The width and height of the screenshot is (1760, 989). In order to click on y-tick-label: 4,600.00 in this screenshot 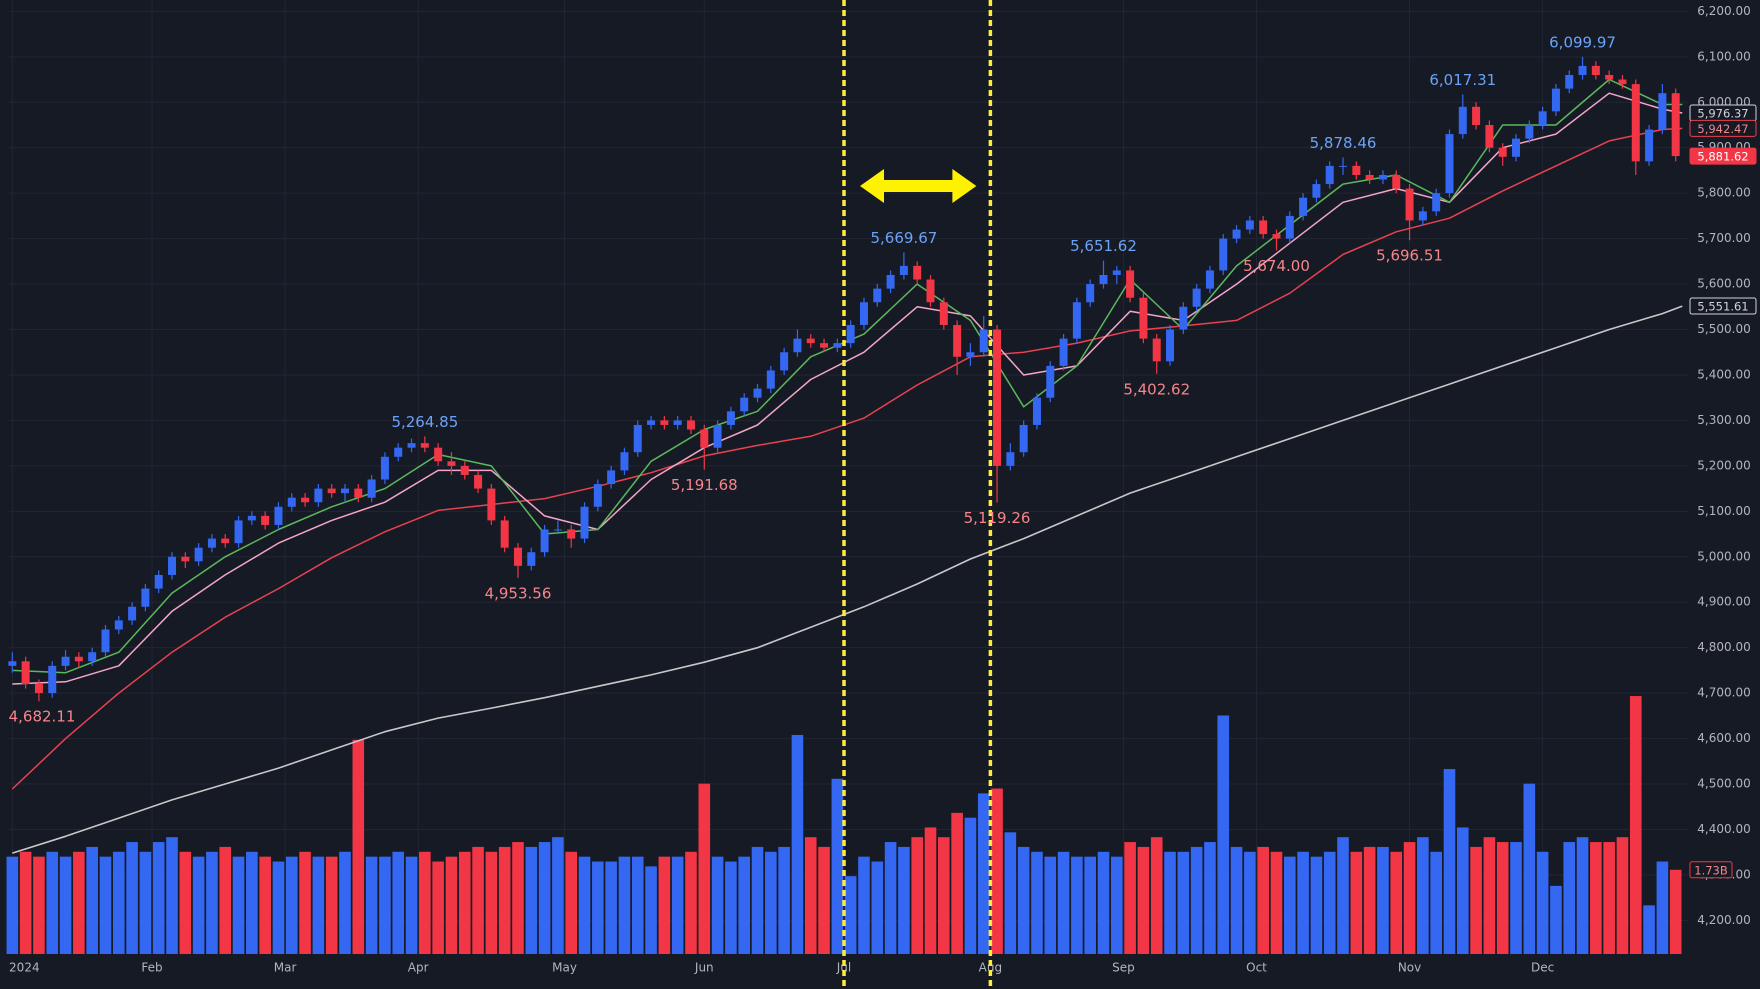, I will do `click(1723, 738)`.